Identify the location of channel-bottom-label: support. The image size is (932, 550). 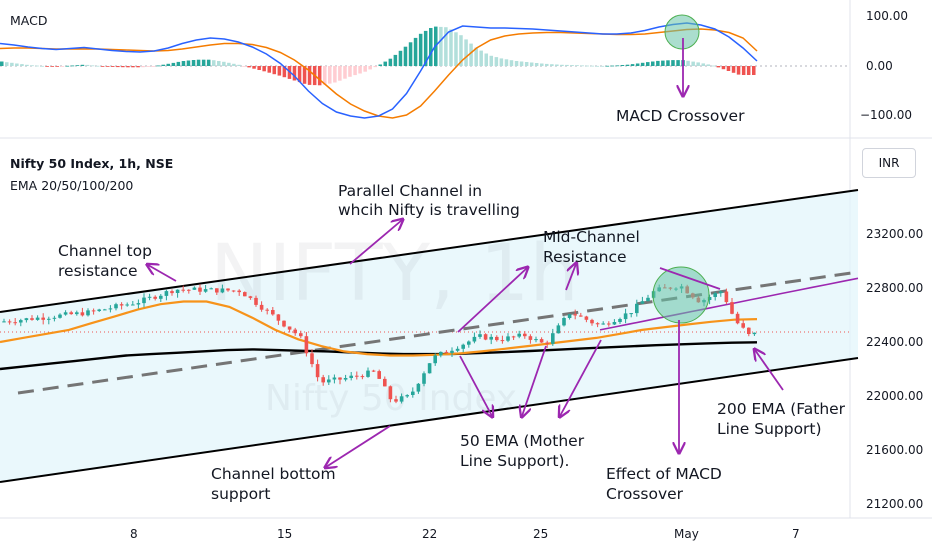
(241, 494).